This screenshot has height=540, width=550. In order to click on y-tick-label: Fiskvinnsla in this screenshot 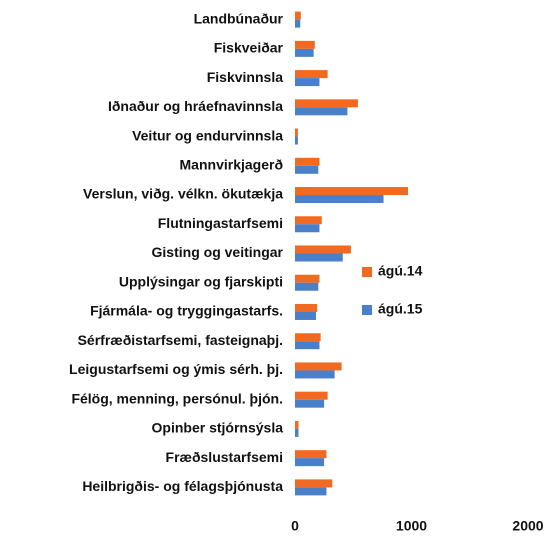, I will do `click(245, 77)`.